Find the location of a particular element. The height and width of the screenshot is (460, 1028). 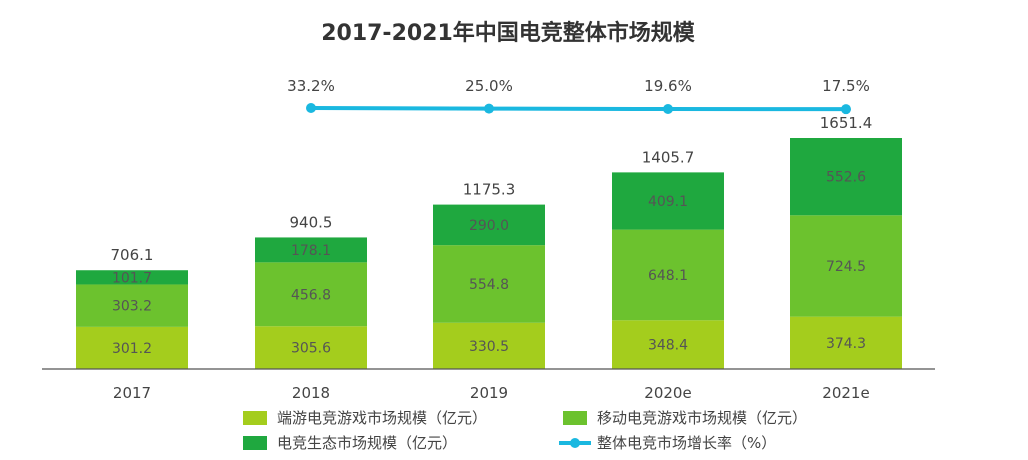

bar-value-label: 178.1 is located at coordinates (311, 251).